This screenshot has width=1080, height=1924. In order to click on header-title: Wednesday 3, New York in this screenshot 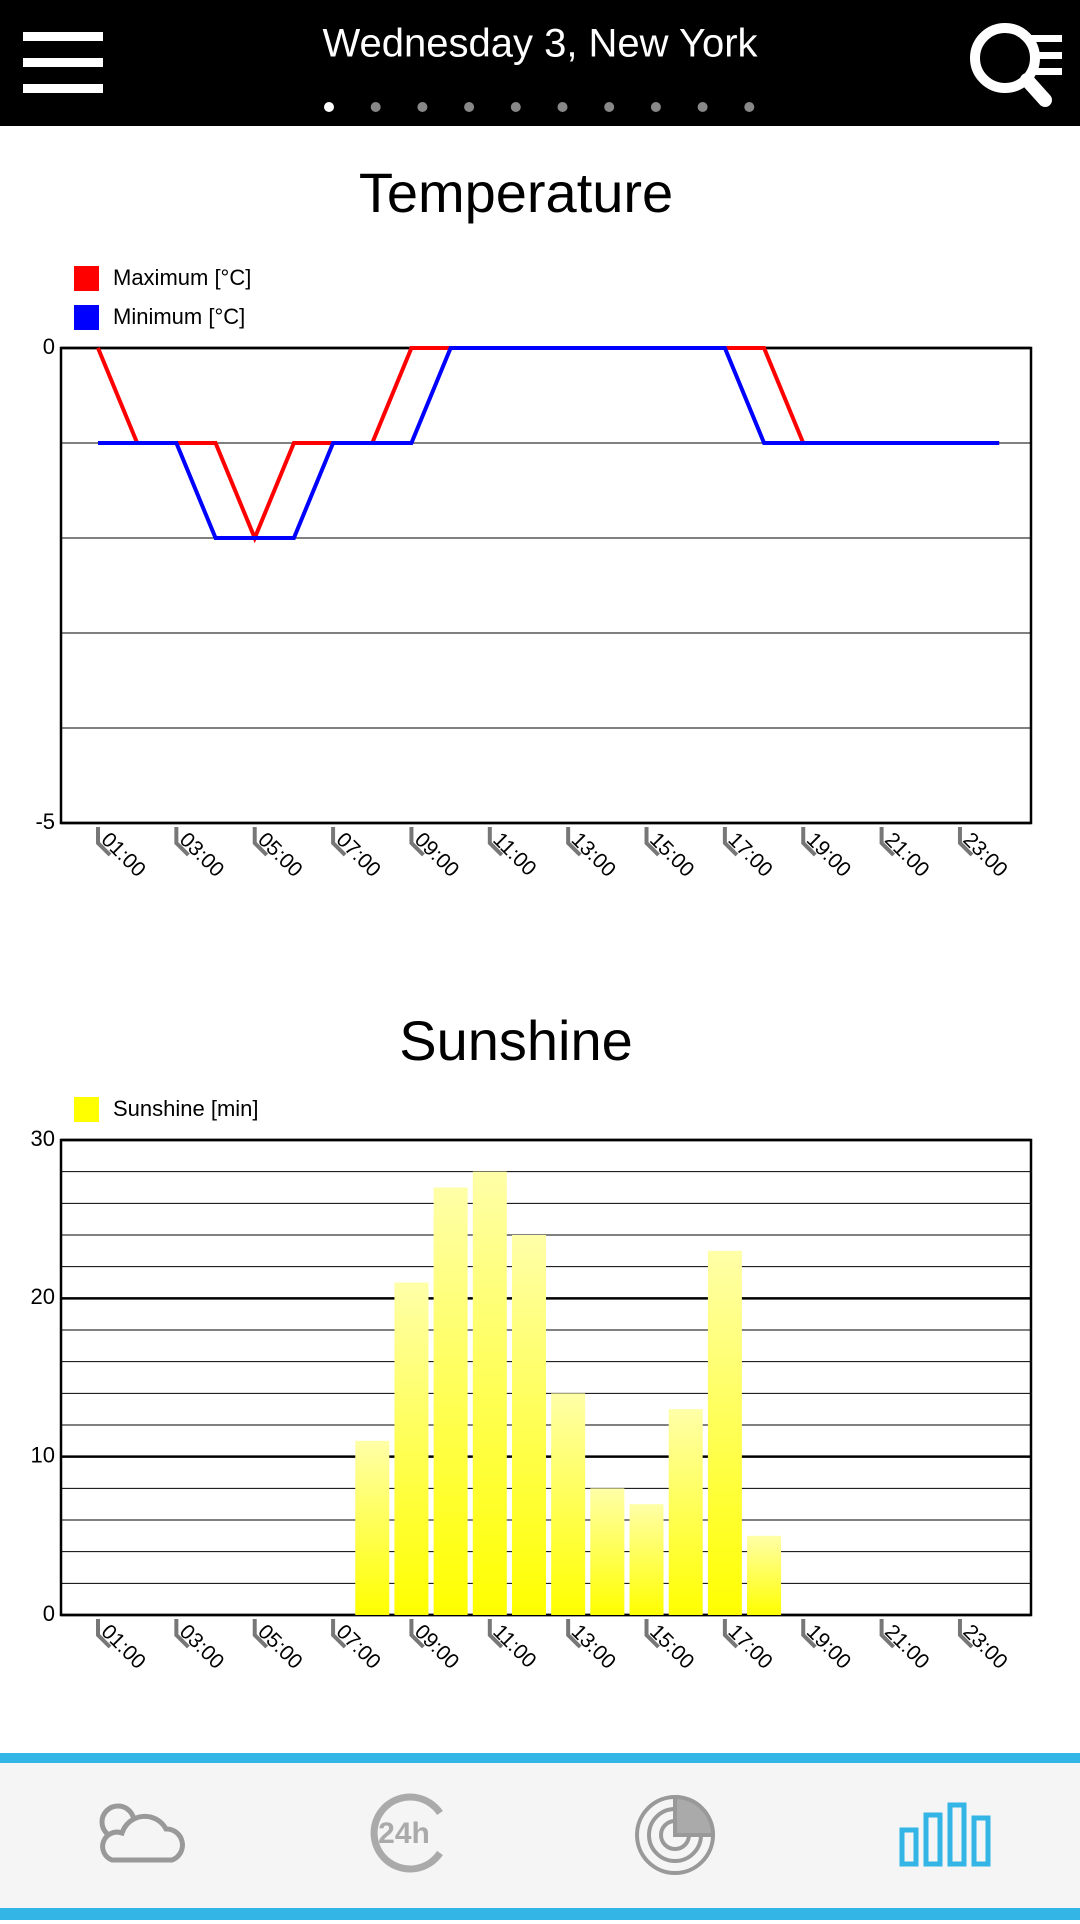, I will do `click(540, 44)`.